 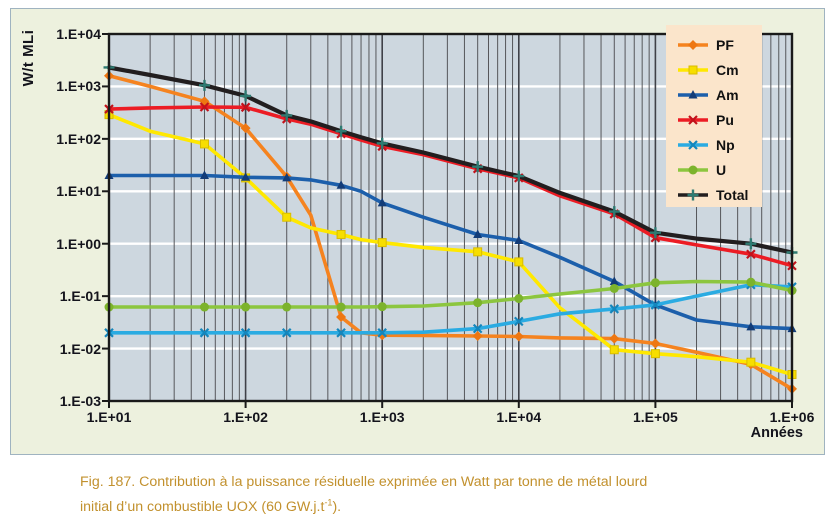 I want to click on y-tick-label: 1.E+01, so click(x=78, y=191).